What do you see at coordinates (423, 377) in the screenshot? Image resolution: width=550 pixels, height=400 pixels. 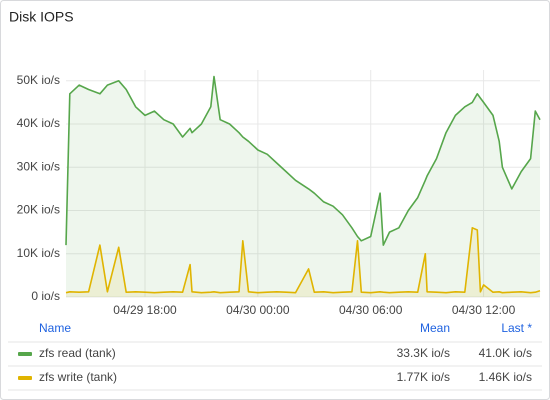 I see `legend-stat: 1.77K io/s` at bounding box center [423, 377].